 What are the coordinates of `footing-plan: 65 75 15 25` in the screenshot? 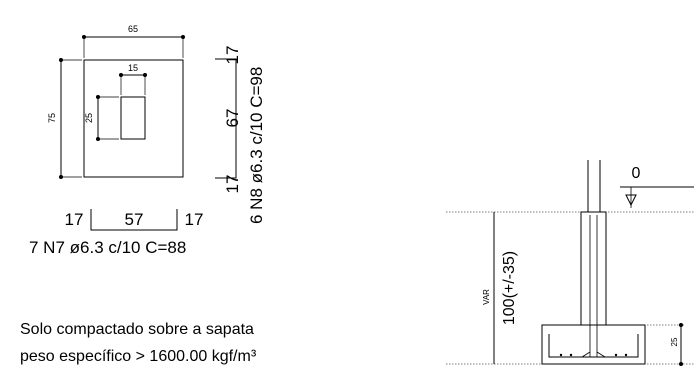 It's located at (116, 101).